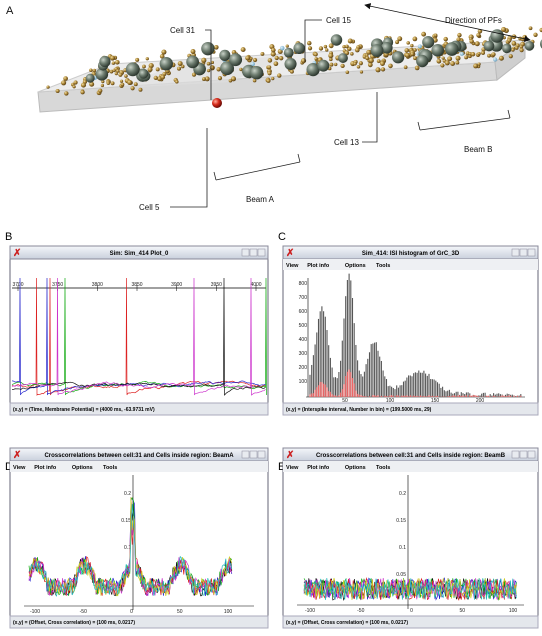  Describe the element at coordinates (480, 401) in the screenshot. I see `x-tick-label: 200` at that location.